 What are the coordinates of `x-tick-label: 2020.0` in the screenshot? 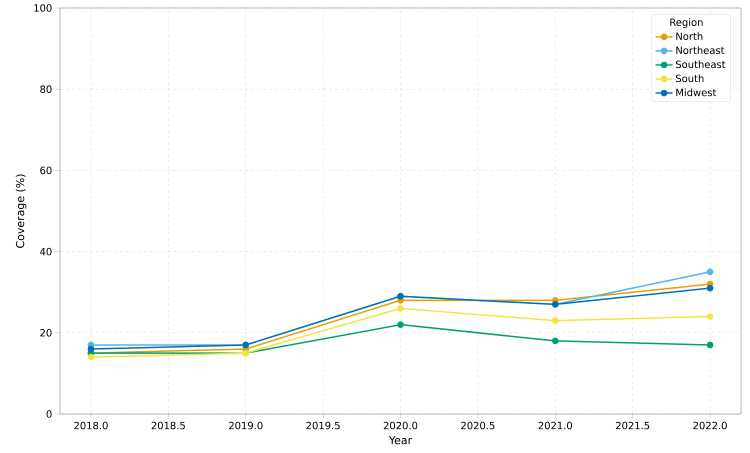 It's located at (401, 426).